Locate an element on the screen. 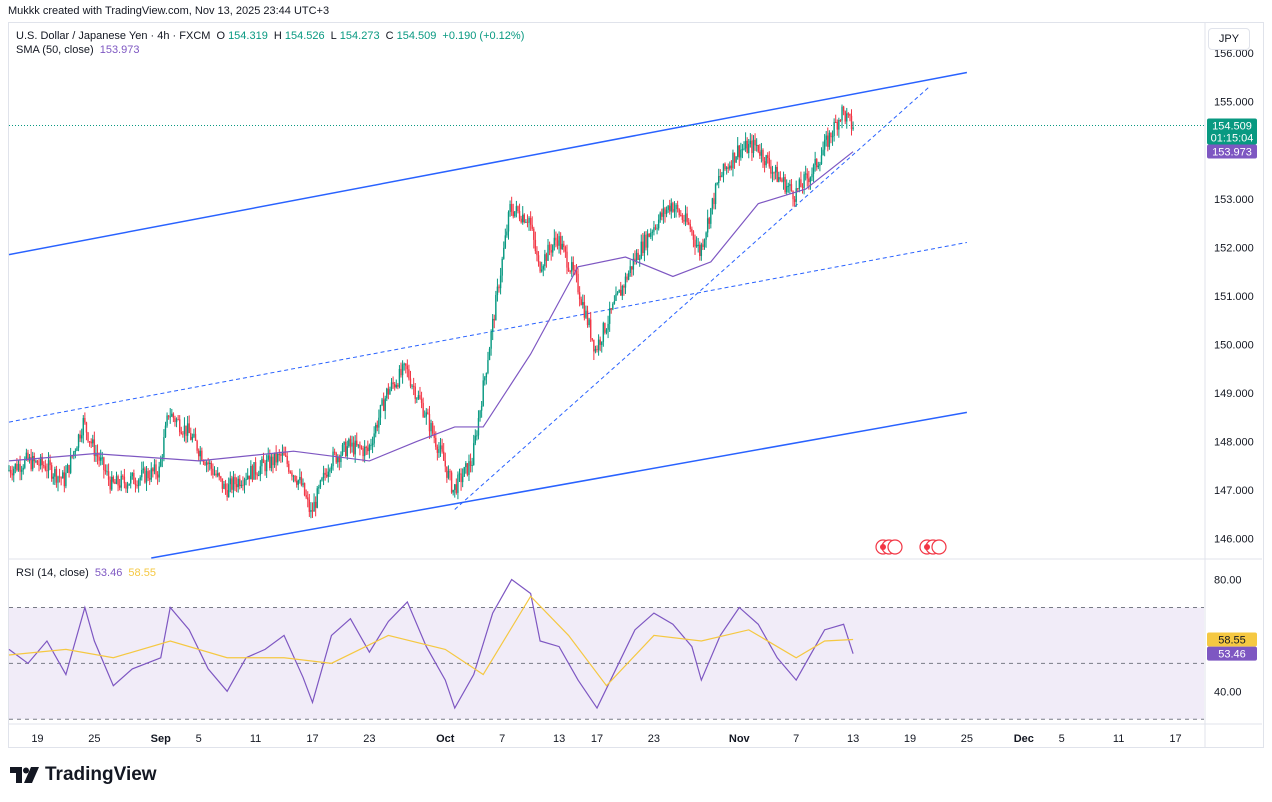 The image size is (1272, 802). jp-flag-event-icon is located at coordinates (939, 547).